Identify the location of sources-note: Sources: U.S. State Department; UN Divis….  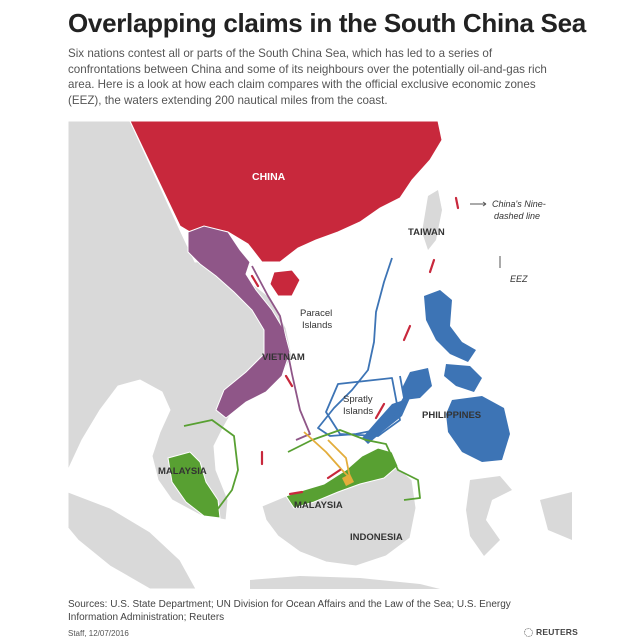
(289, 611).